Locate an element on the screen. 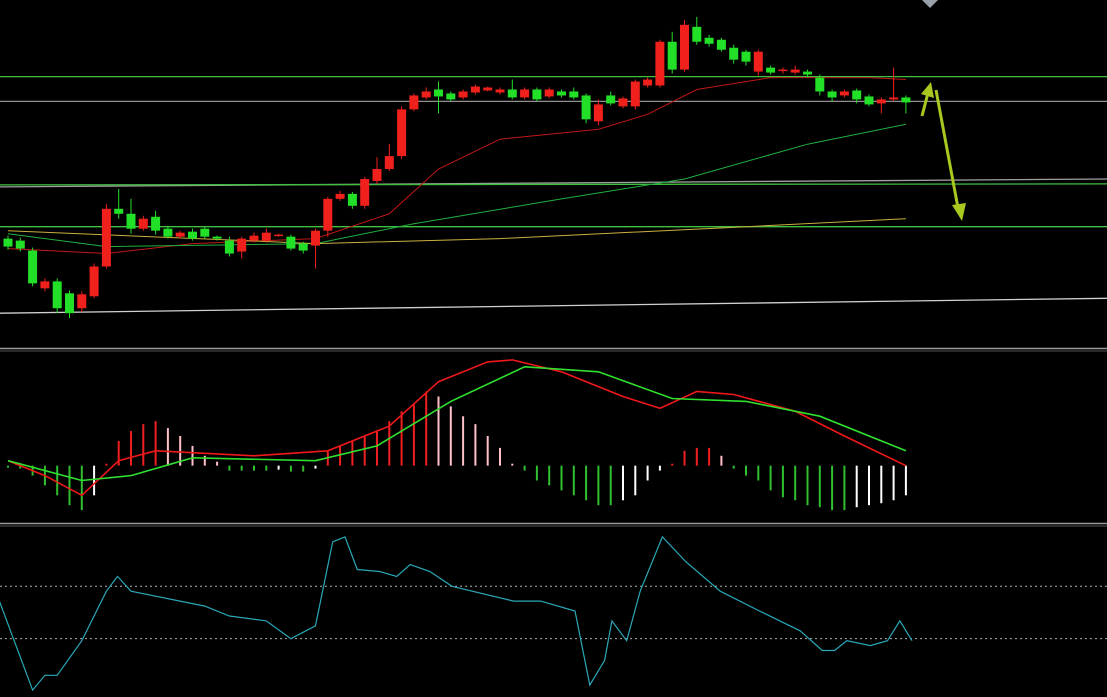 This screenshot has width=1107, height=697. annotations is located at coordinates (943, 110).